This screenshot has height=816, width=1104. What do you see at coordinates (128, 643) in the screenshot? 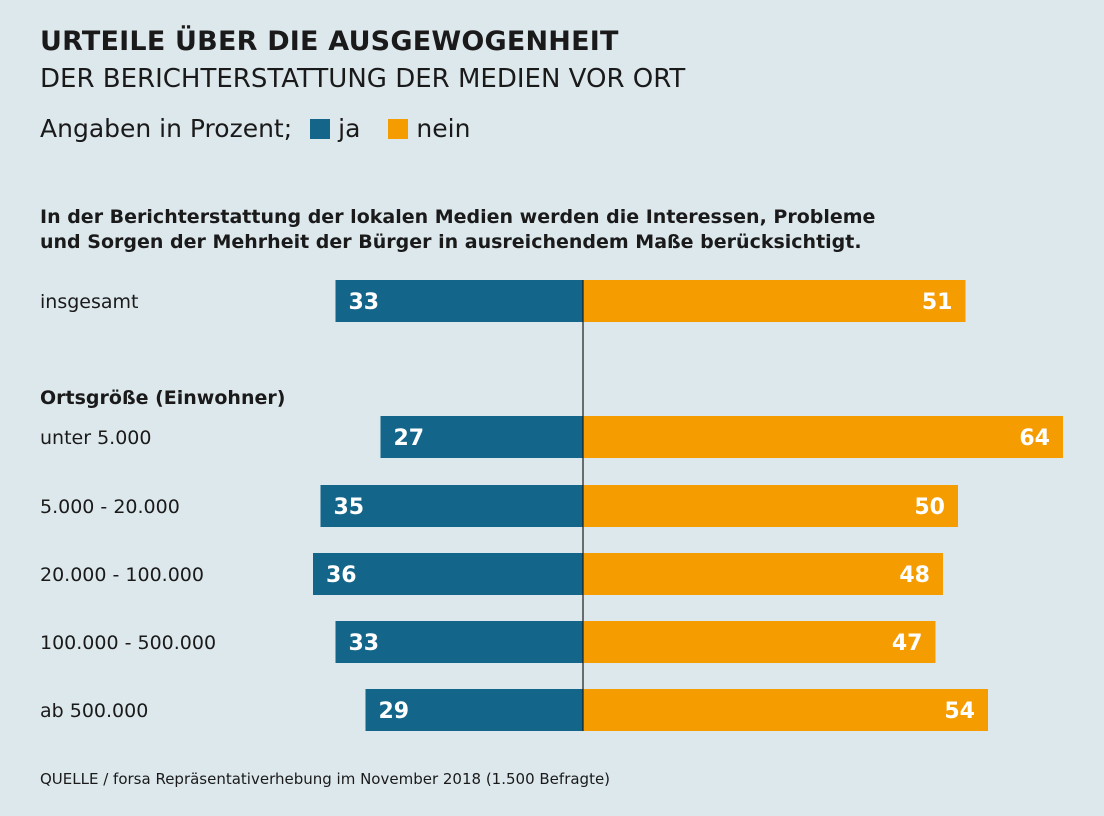
I see `row-label: 100.000 - 500.000` at bounding box center [128, 643].